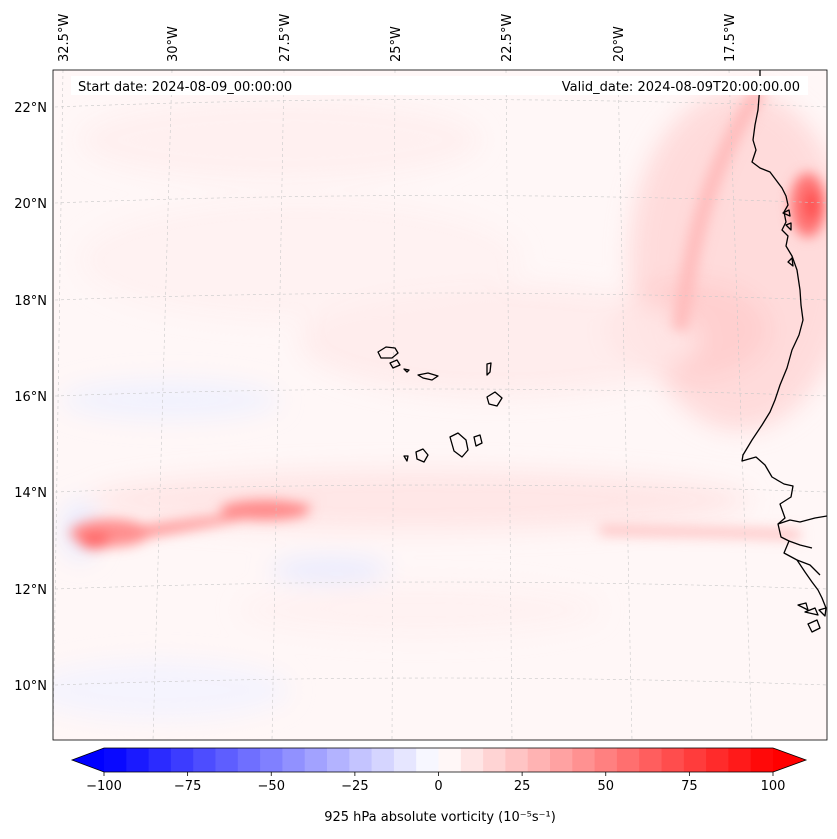 The width and height of the screenshot is (837, 839). What do you see at coordinates (719, 208) in the screenshot?
I see `vorticity-band-curved` at bounding box center [719, 208].